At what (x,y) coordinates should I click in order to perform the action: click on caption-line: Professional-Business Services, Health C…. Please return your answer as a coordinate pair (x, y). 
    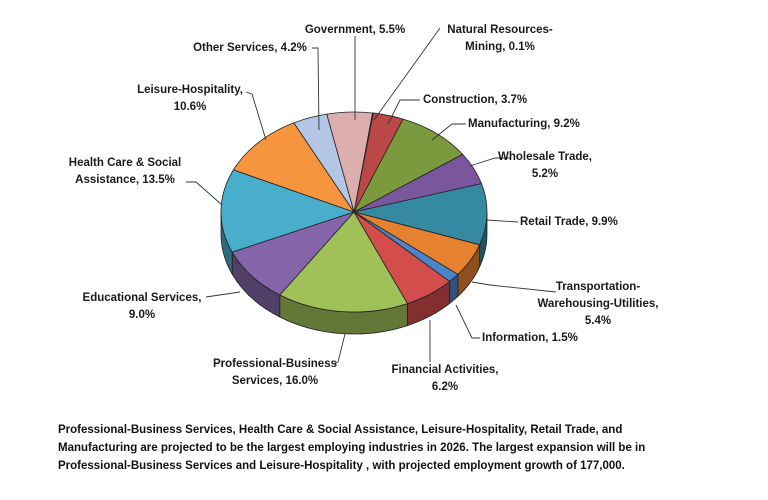
    Looking at the image, I should click on (340, 430).